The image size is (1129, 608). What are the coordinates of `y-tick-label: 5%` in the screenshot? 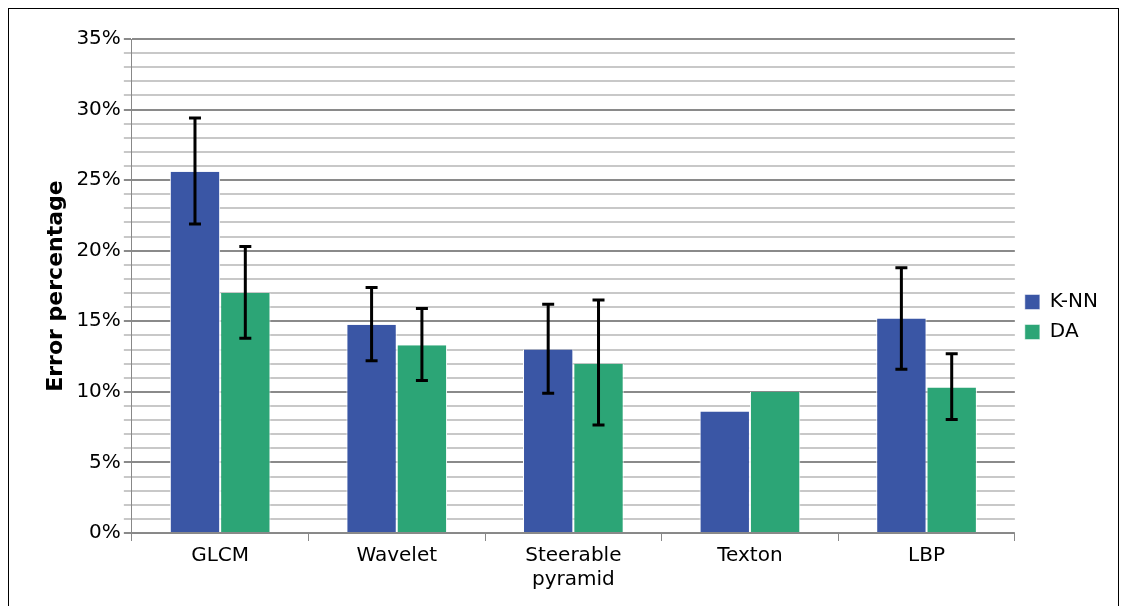 It's located at (105, 460).